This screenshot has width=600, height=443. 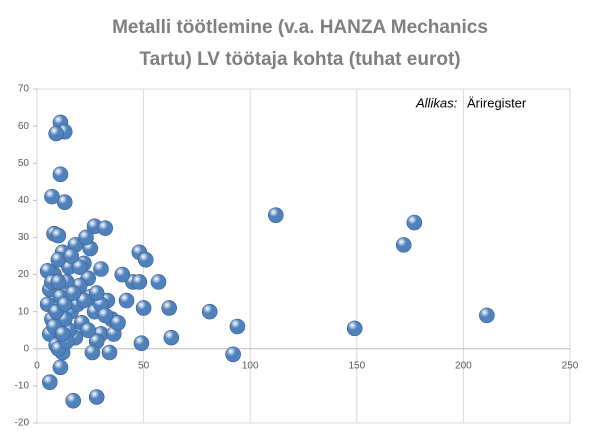 What do you see at coordinates (299, 59) in the screenshot?
I see `chart-title: Tartu) LV töötaja kohta (tuhat eurot)` at bounding box center [299, 59].